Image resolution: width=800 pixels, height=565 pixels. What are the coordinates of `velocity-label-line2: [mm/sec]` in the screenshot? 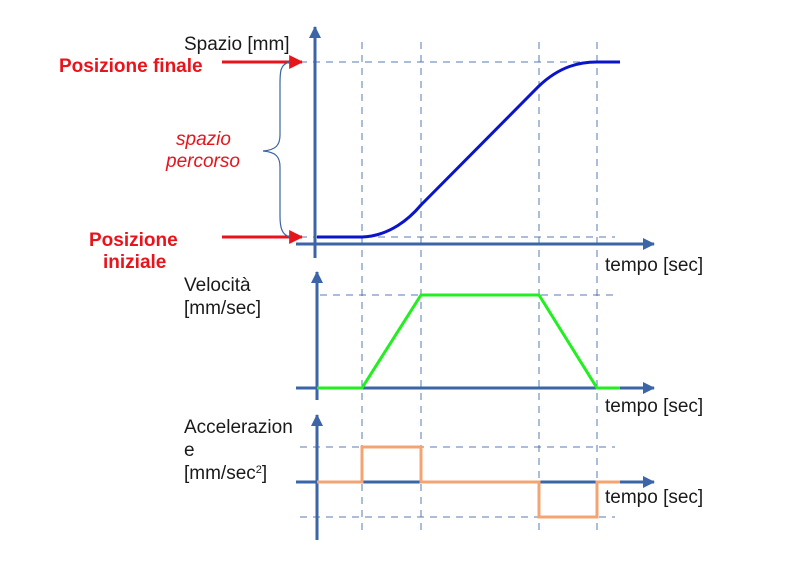 It's located at (222, 308).